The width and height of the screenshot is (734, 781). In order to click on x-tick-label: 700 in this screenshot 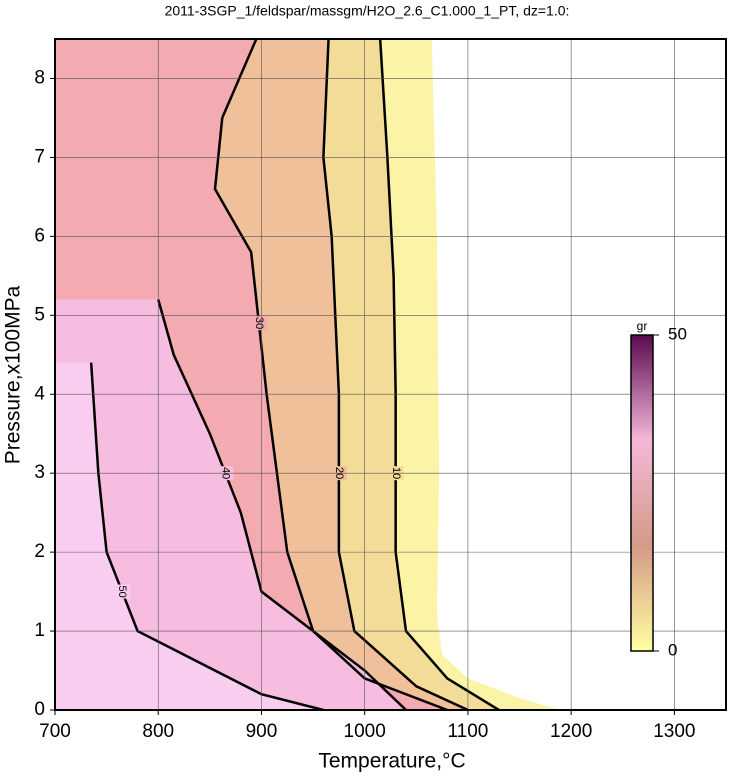, I will do `click(55, 731)`.